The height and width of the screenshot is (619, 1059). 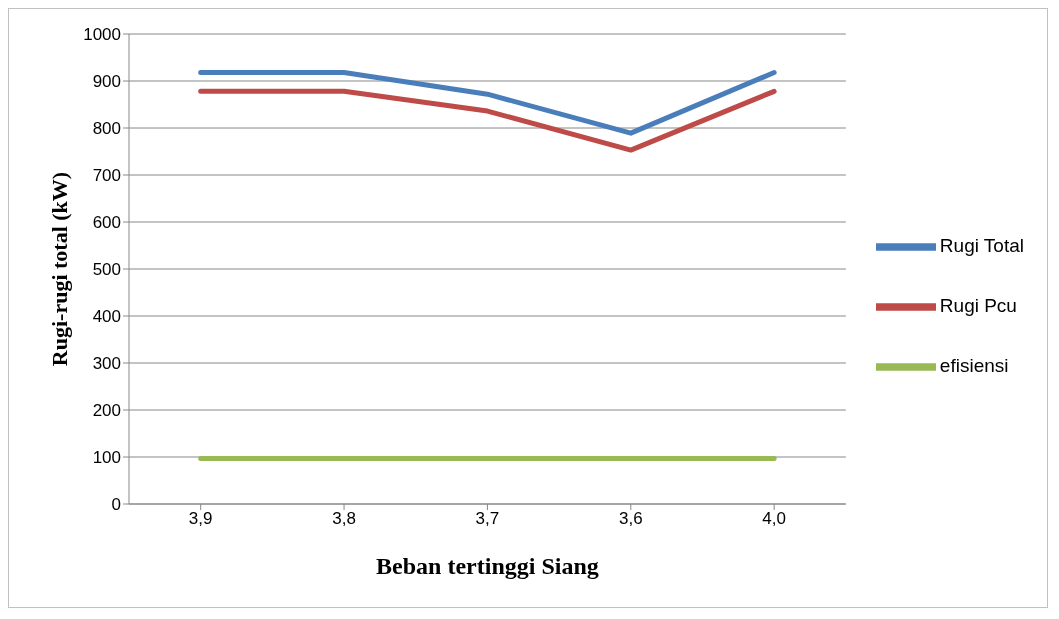 I want to click on y-tick-label: 200, so click(x=106, y=411).